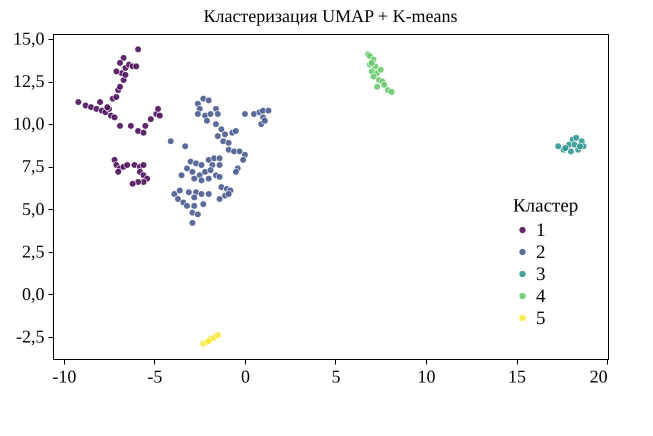 This screenshot has height=436, width=653. What do you see at coordinates (427, 376) in the screenshot?
I see `x-tick-label: 10` at bounding box center [427, 376].